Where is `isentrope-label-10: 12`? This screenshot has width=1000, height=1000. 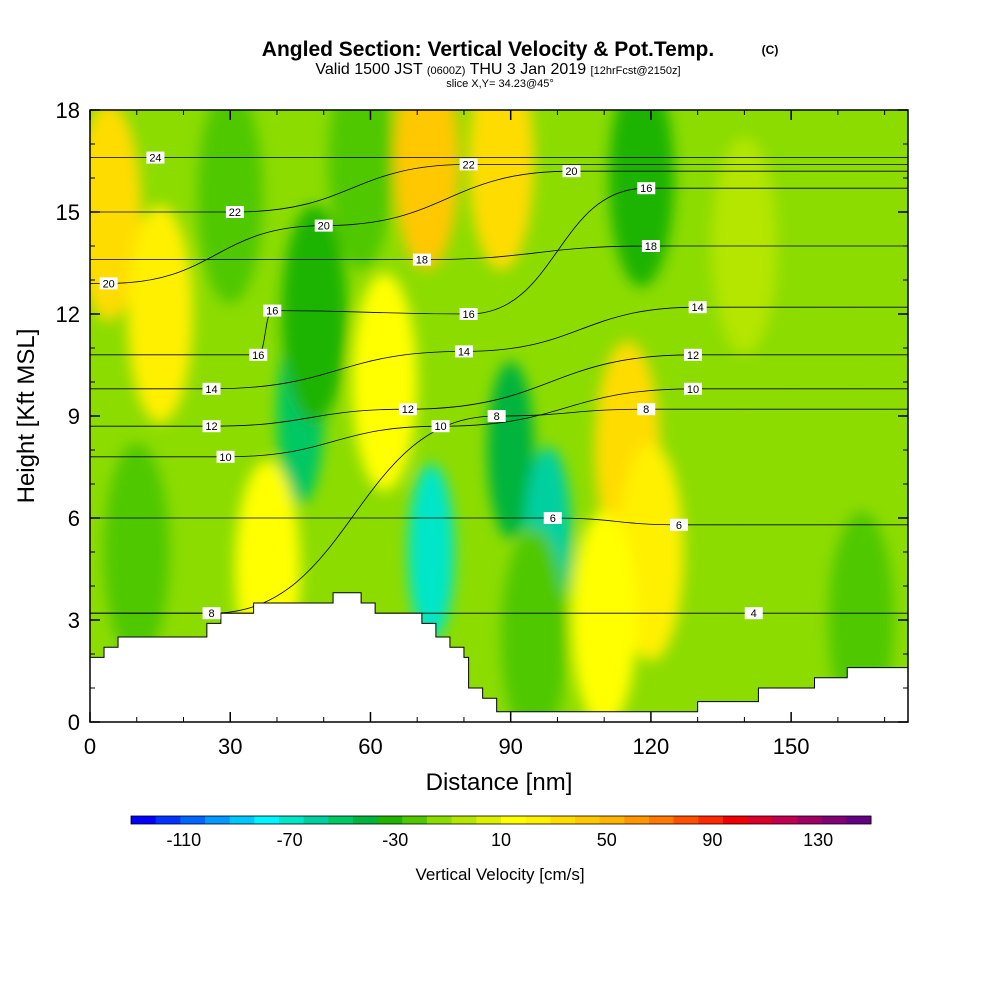
isentrope-label-10: 12 is located at coordinates (407, 409).